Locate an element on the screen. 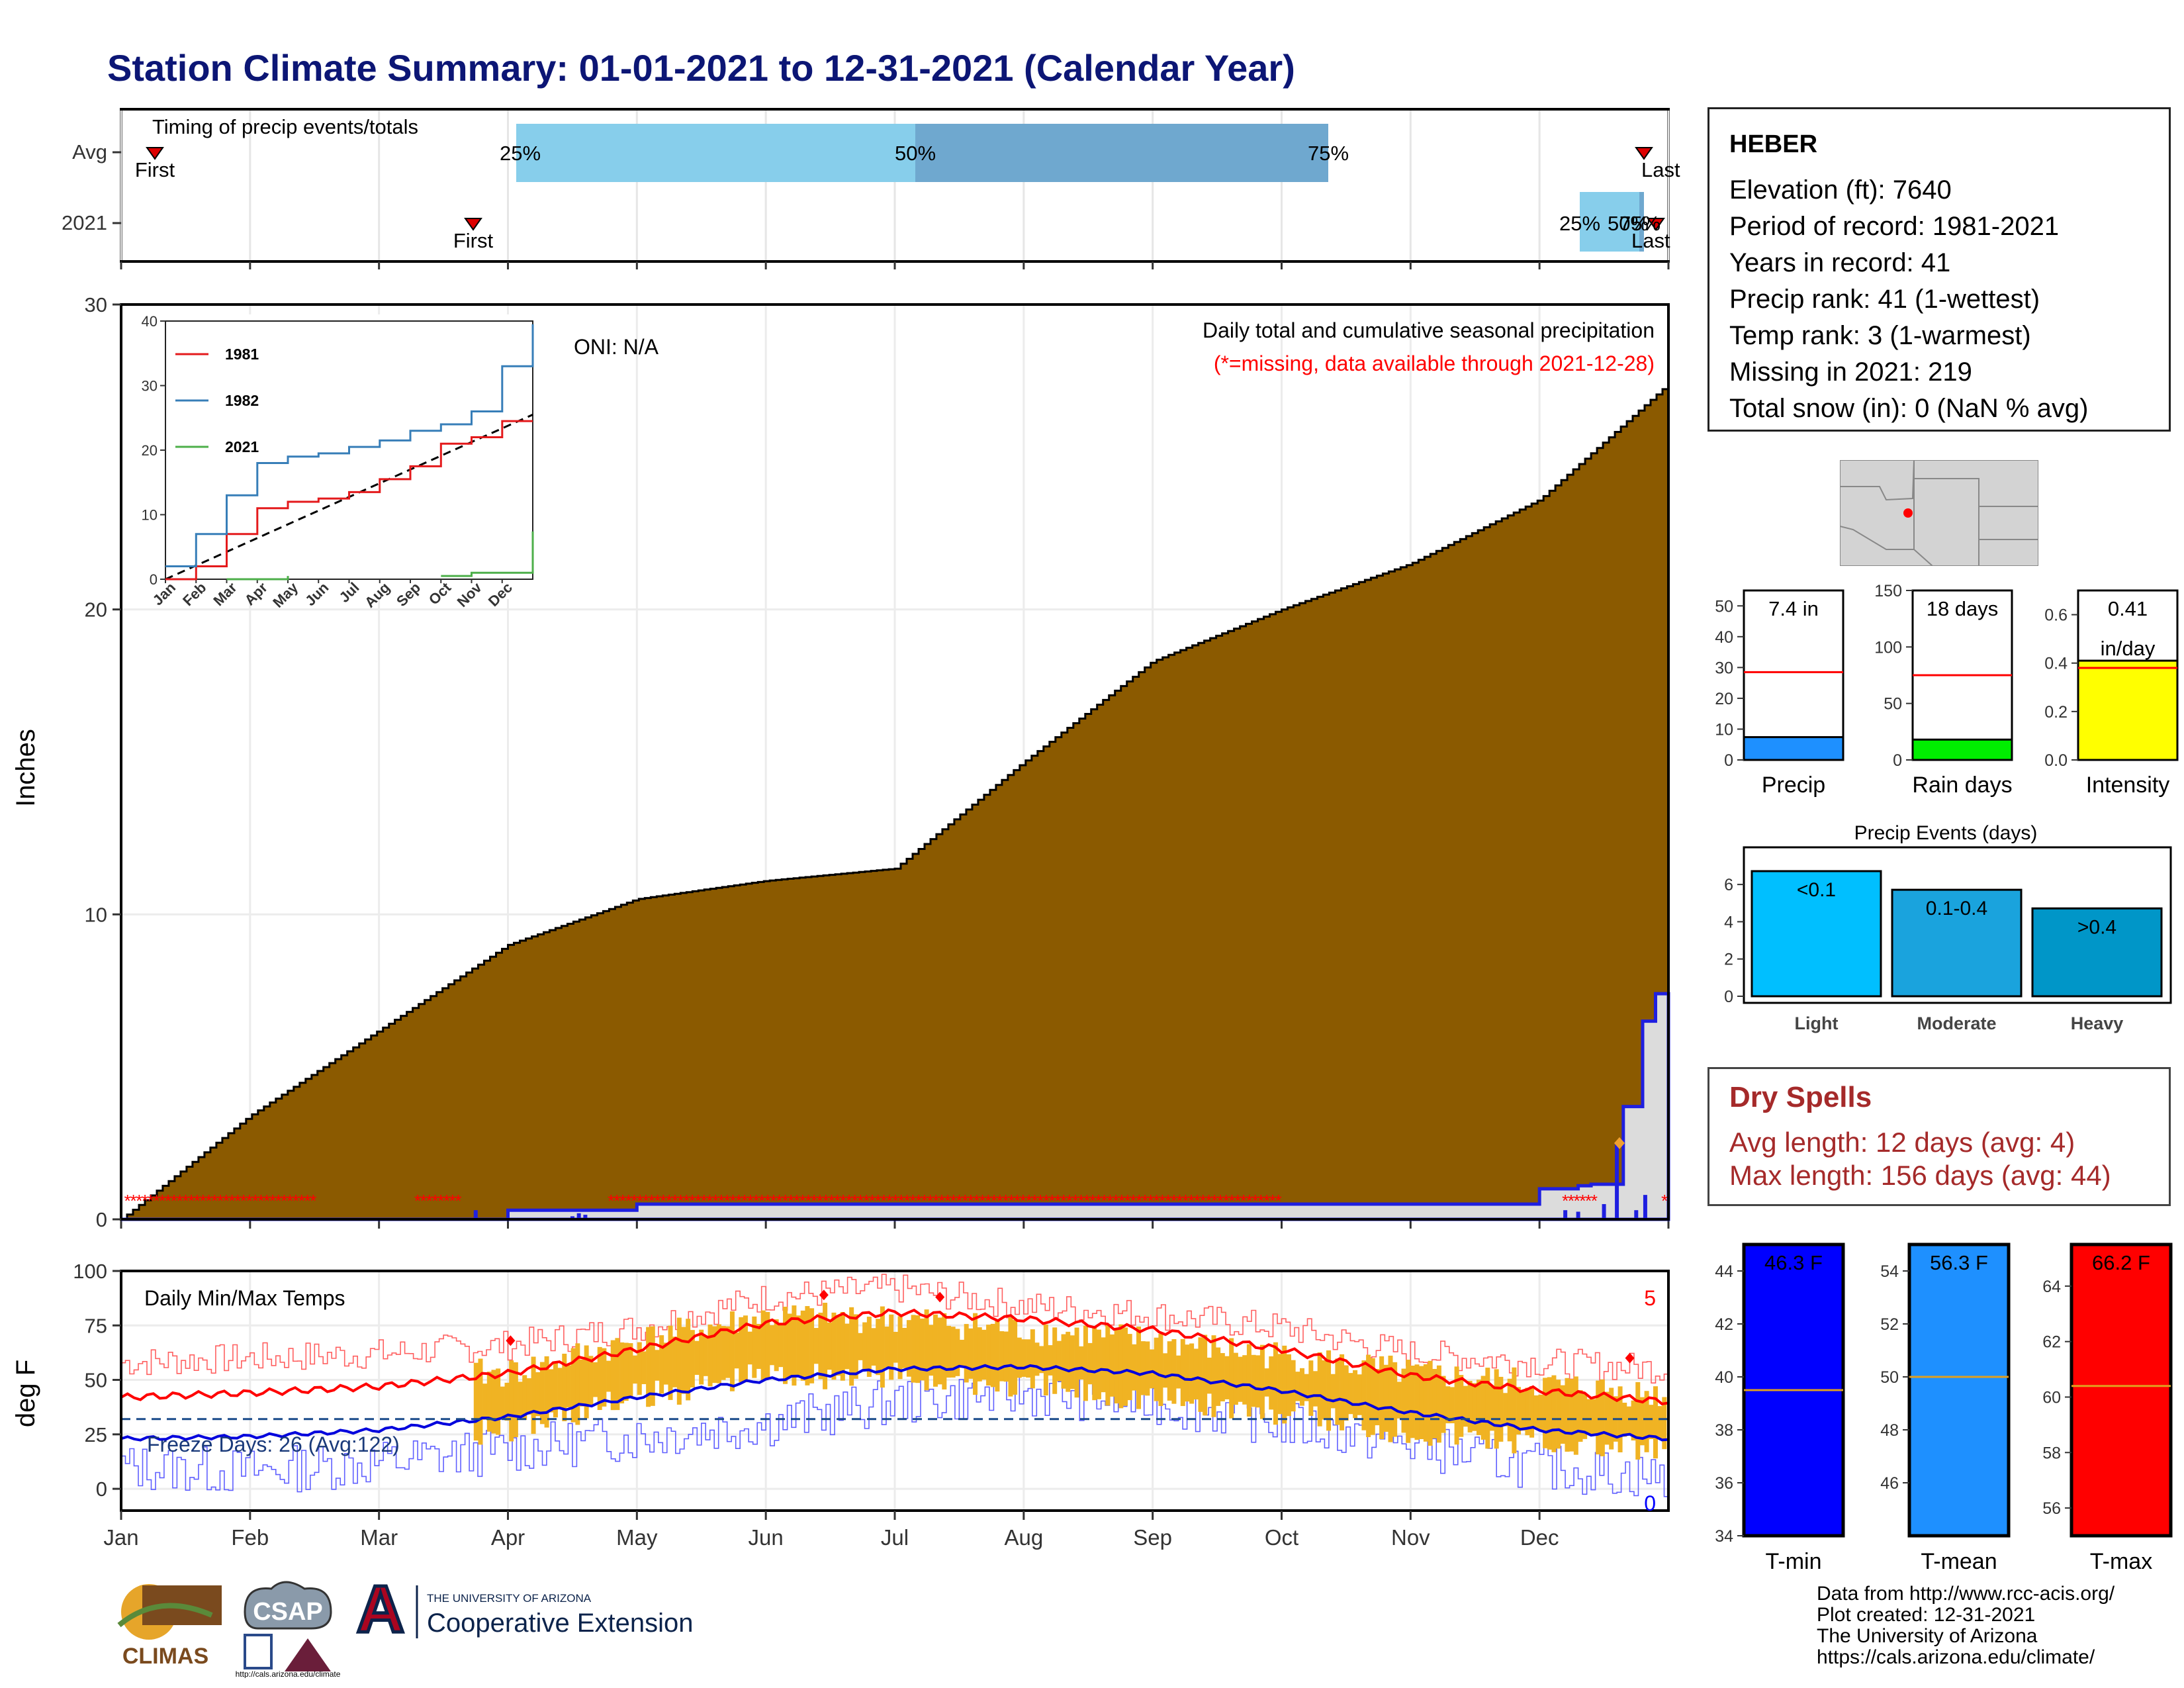 The height and width of the screenshot is (1688, 2184). station-location-dot is located at coordinates (1908, 513).